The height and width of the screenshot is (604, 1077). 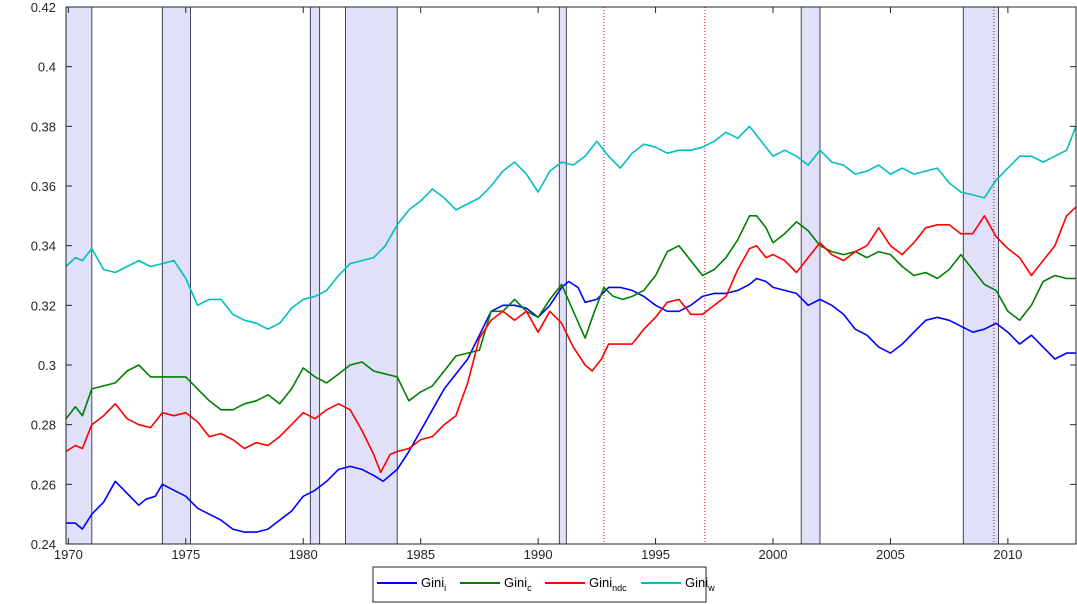 I want to click on x-tick-label: 1985, so click(x=420, y=554).